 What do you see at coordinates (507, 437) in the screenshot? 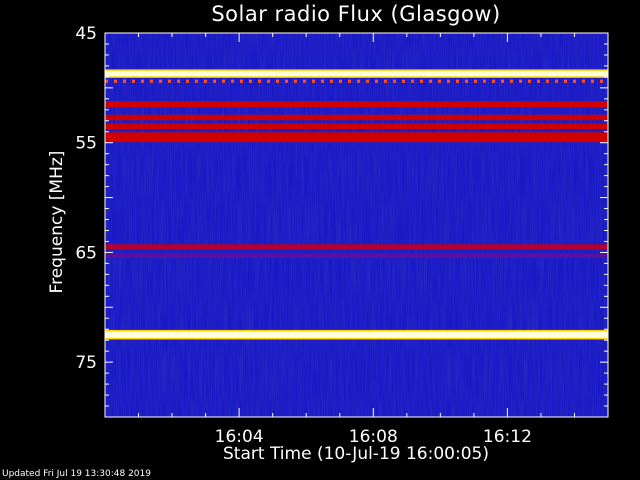
I see `x-tick-label-2: 16:12` at bounding box center [507, 437].